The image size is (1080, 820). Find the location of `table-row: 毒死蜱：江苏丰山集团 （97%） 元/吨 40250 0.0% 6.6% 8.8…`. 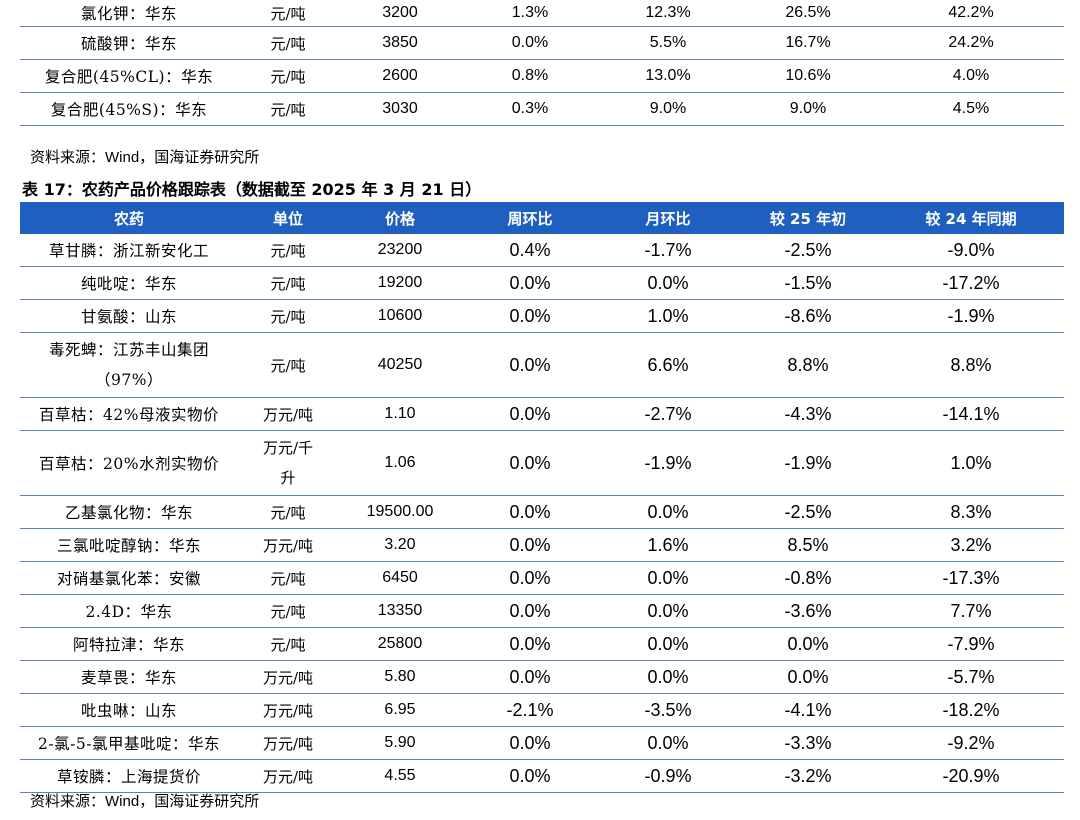

table-row: 毒死蜱：江苏丰山集团 （97%） 元/吨 40250 0.0% 6.6% 8.8… is located at coordinates (542, 365).